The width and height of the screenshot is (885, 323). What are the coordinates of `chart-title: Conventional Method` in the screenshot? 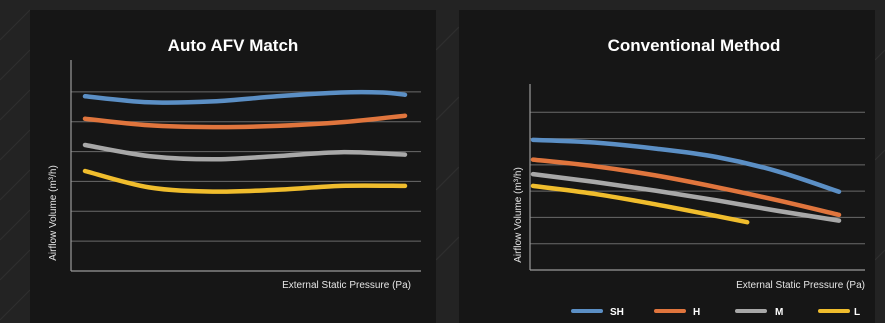 It's located at (694, 45).